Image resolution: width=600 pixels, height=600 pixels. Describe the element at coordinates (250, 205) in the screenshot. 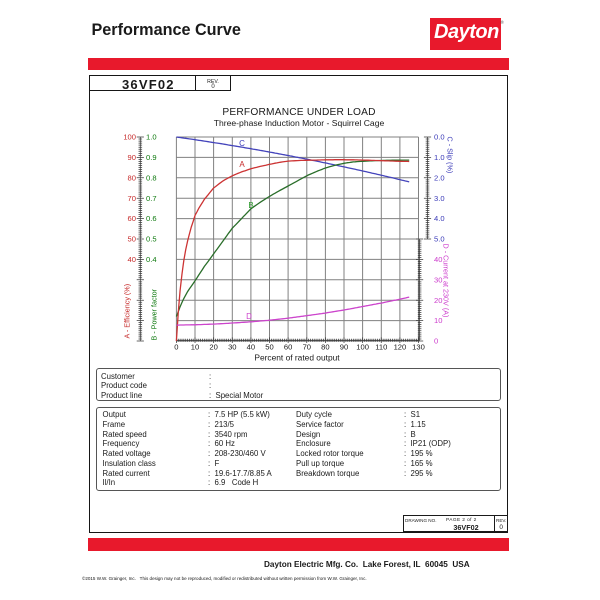

I see `svg-text: B` at that location.